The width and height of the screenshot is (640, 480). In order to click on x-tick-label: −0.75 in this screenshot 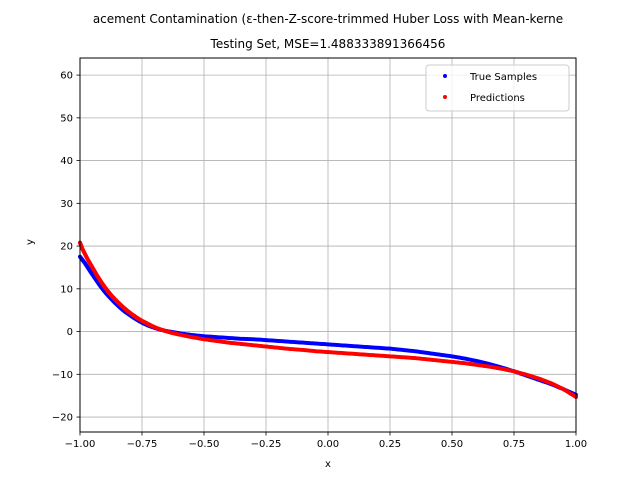, I will do `click(142, 444)`.